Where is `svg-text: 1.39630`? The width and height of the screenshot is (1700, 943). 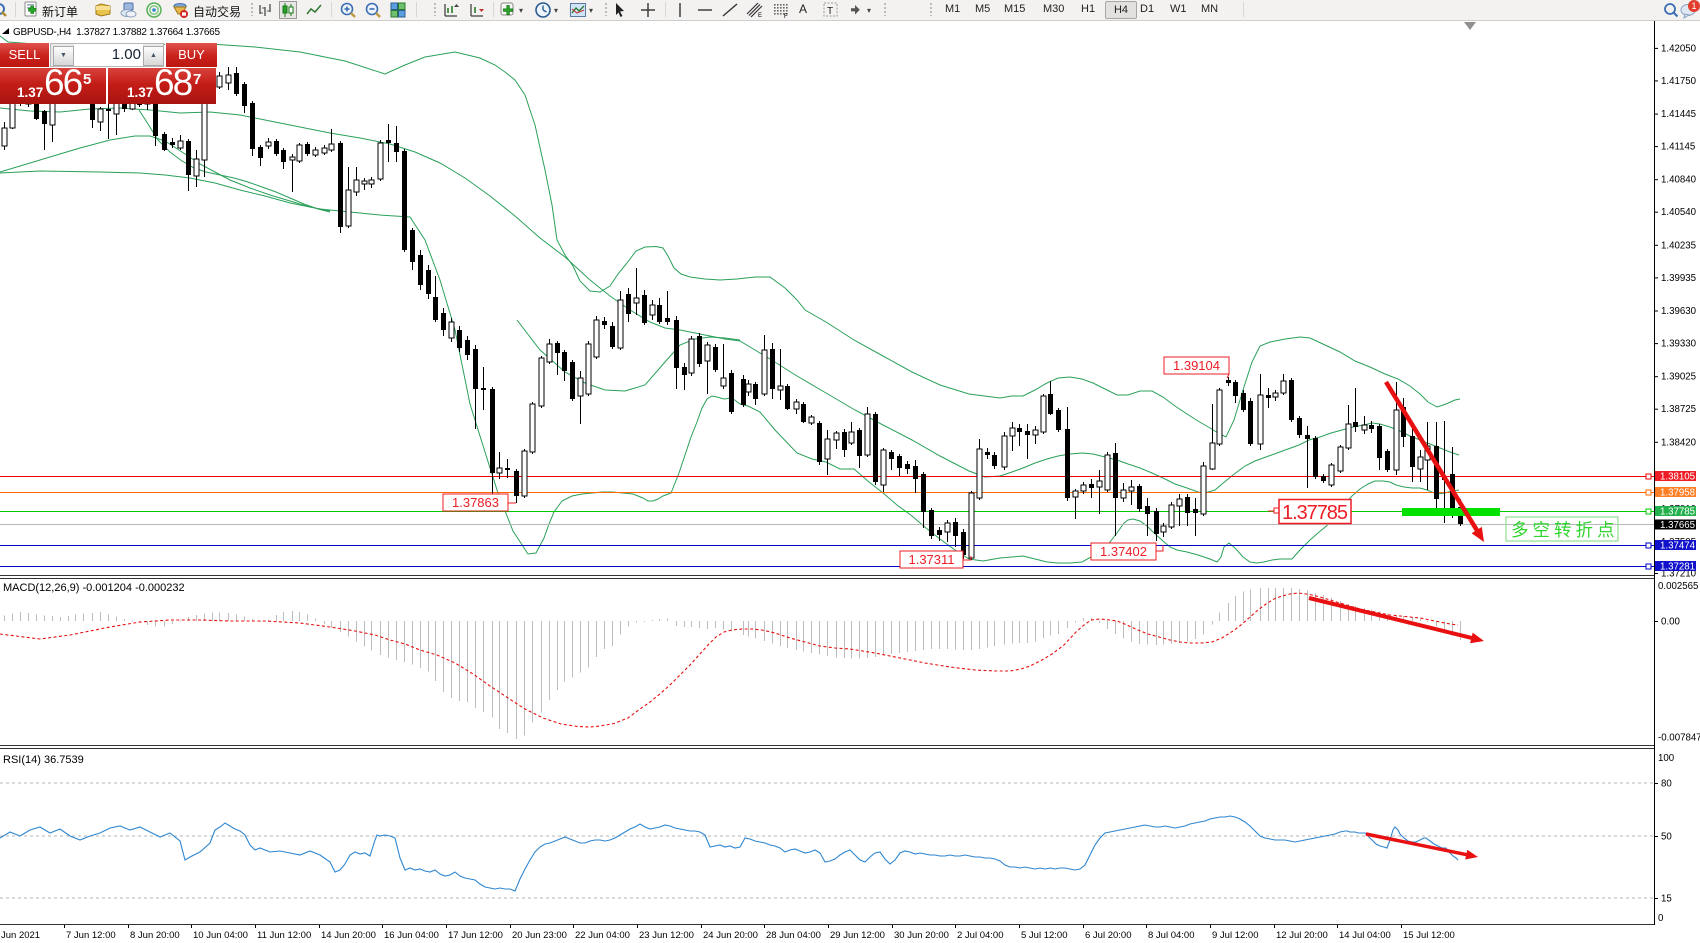
svg-text: 1.39630 is located at coordinates (1679, 311).